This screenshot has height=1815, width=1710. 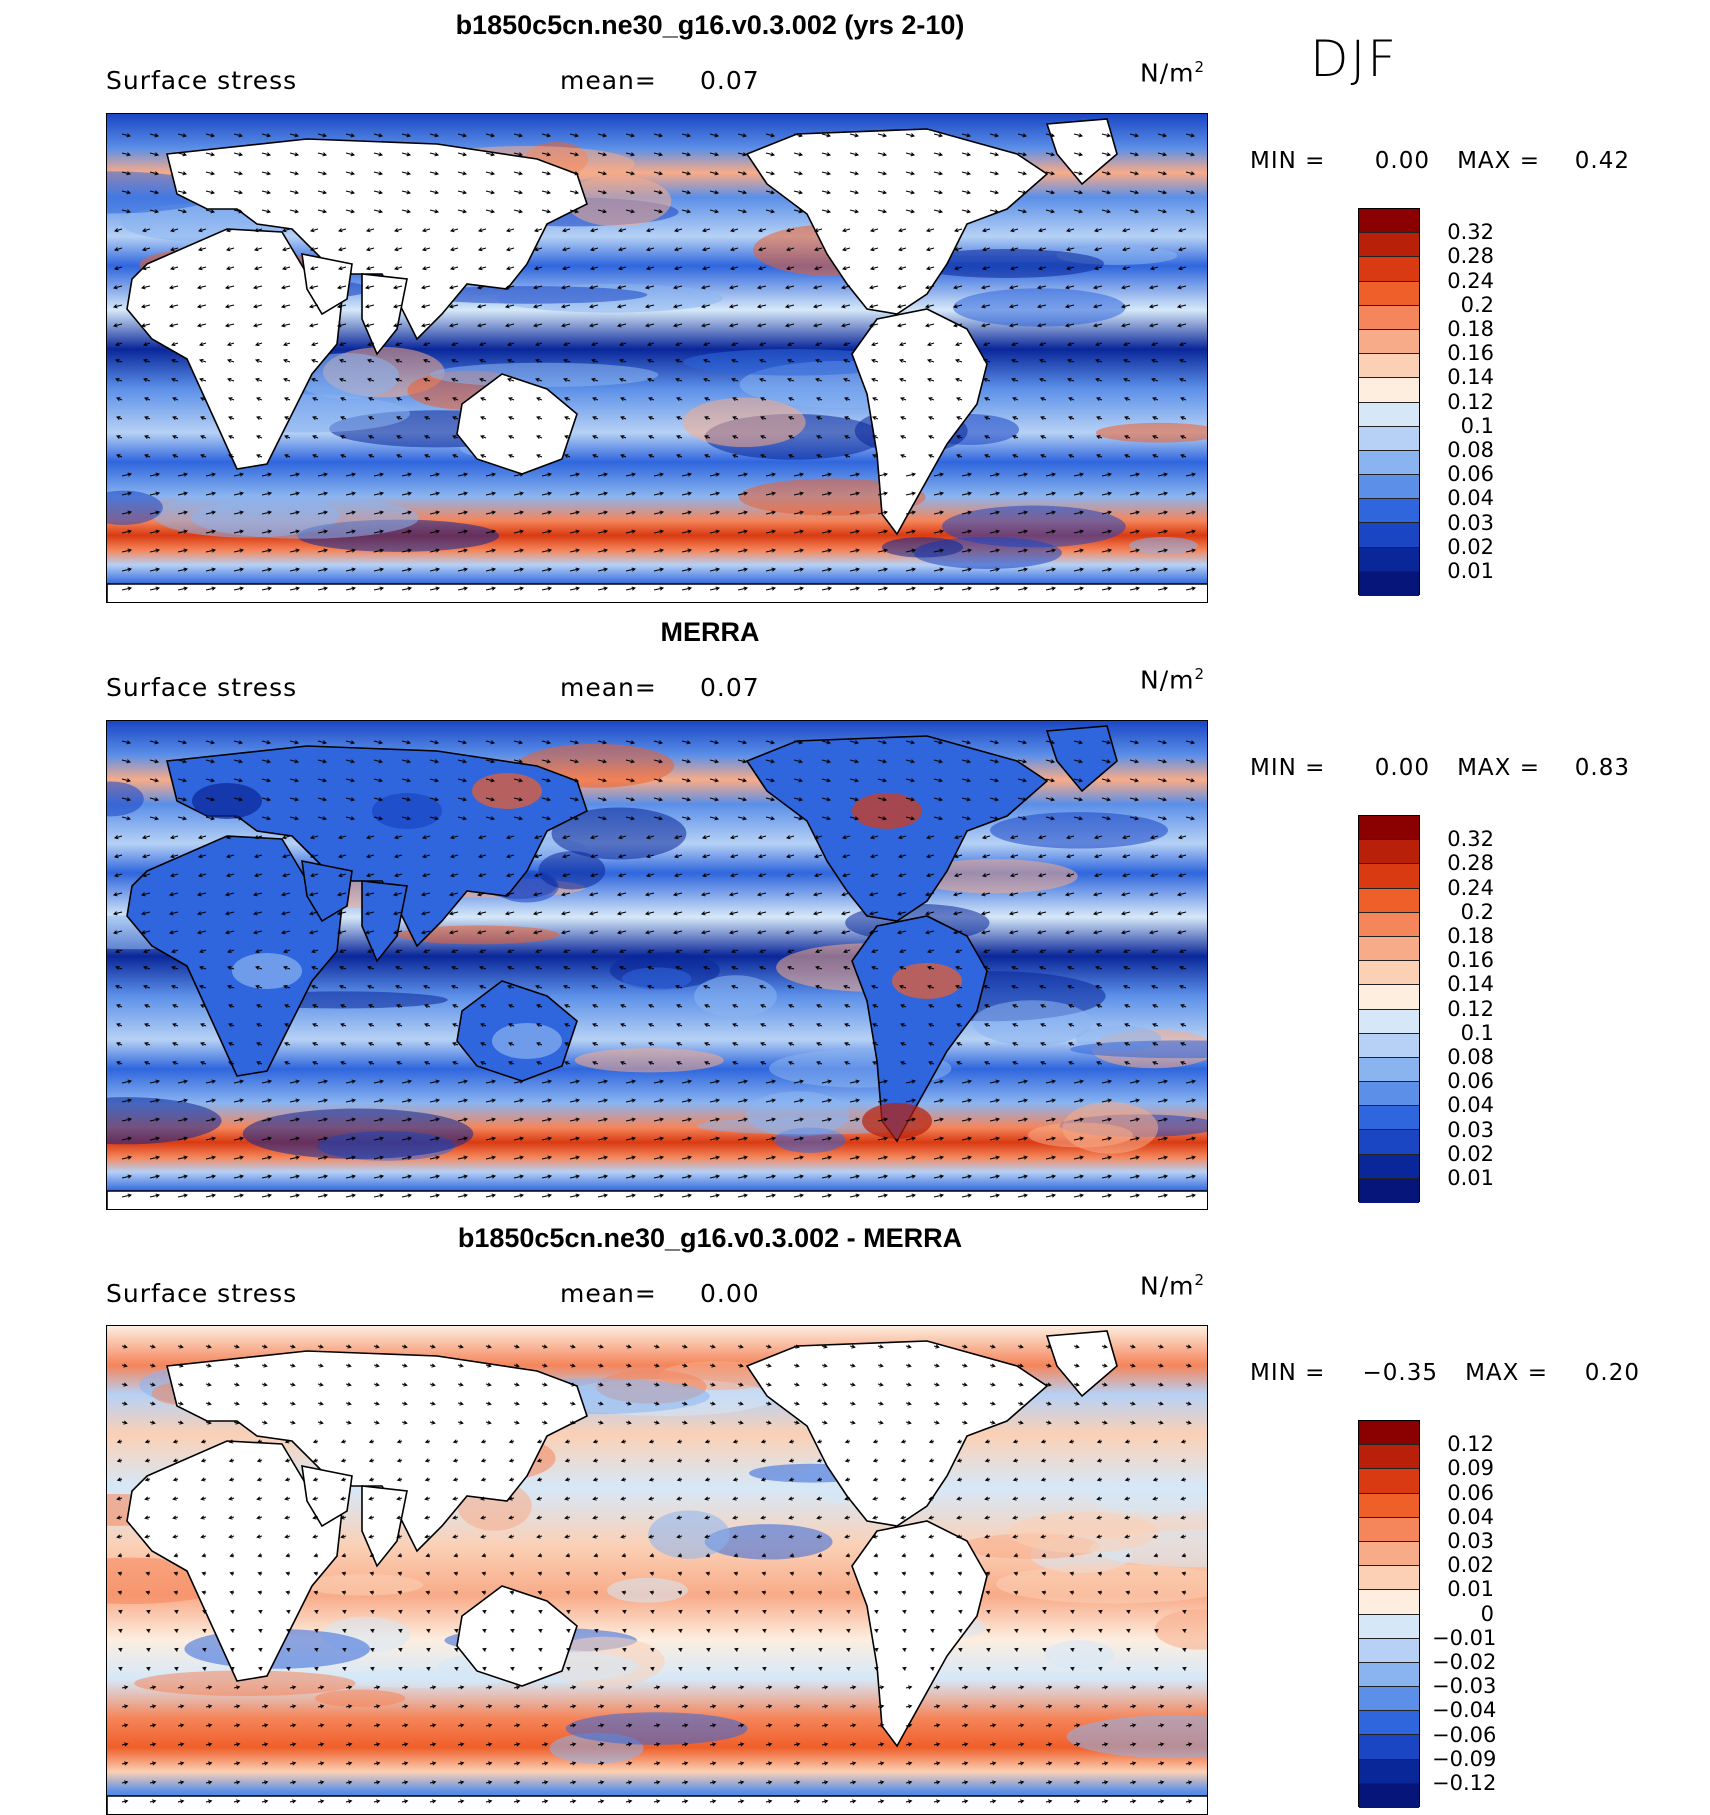 I want to click on colorbar-tick-label: 0.04, so click(x=1470, y=498).